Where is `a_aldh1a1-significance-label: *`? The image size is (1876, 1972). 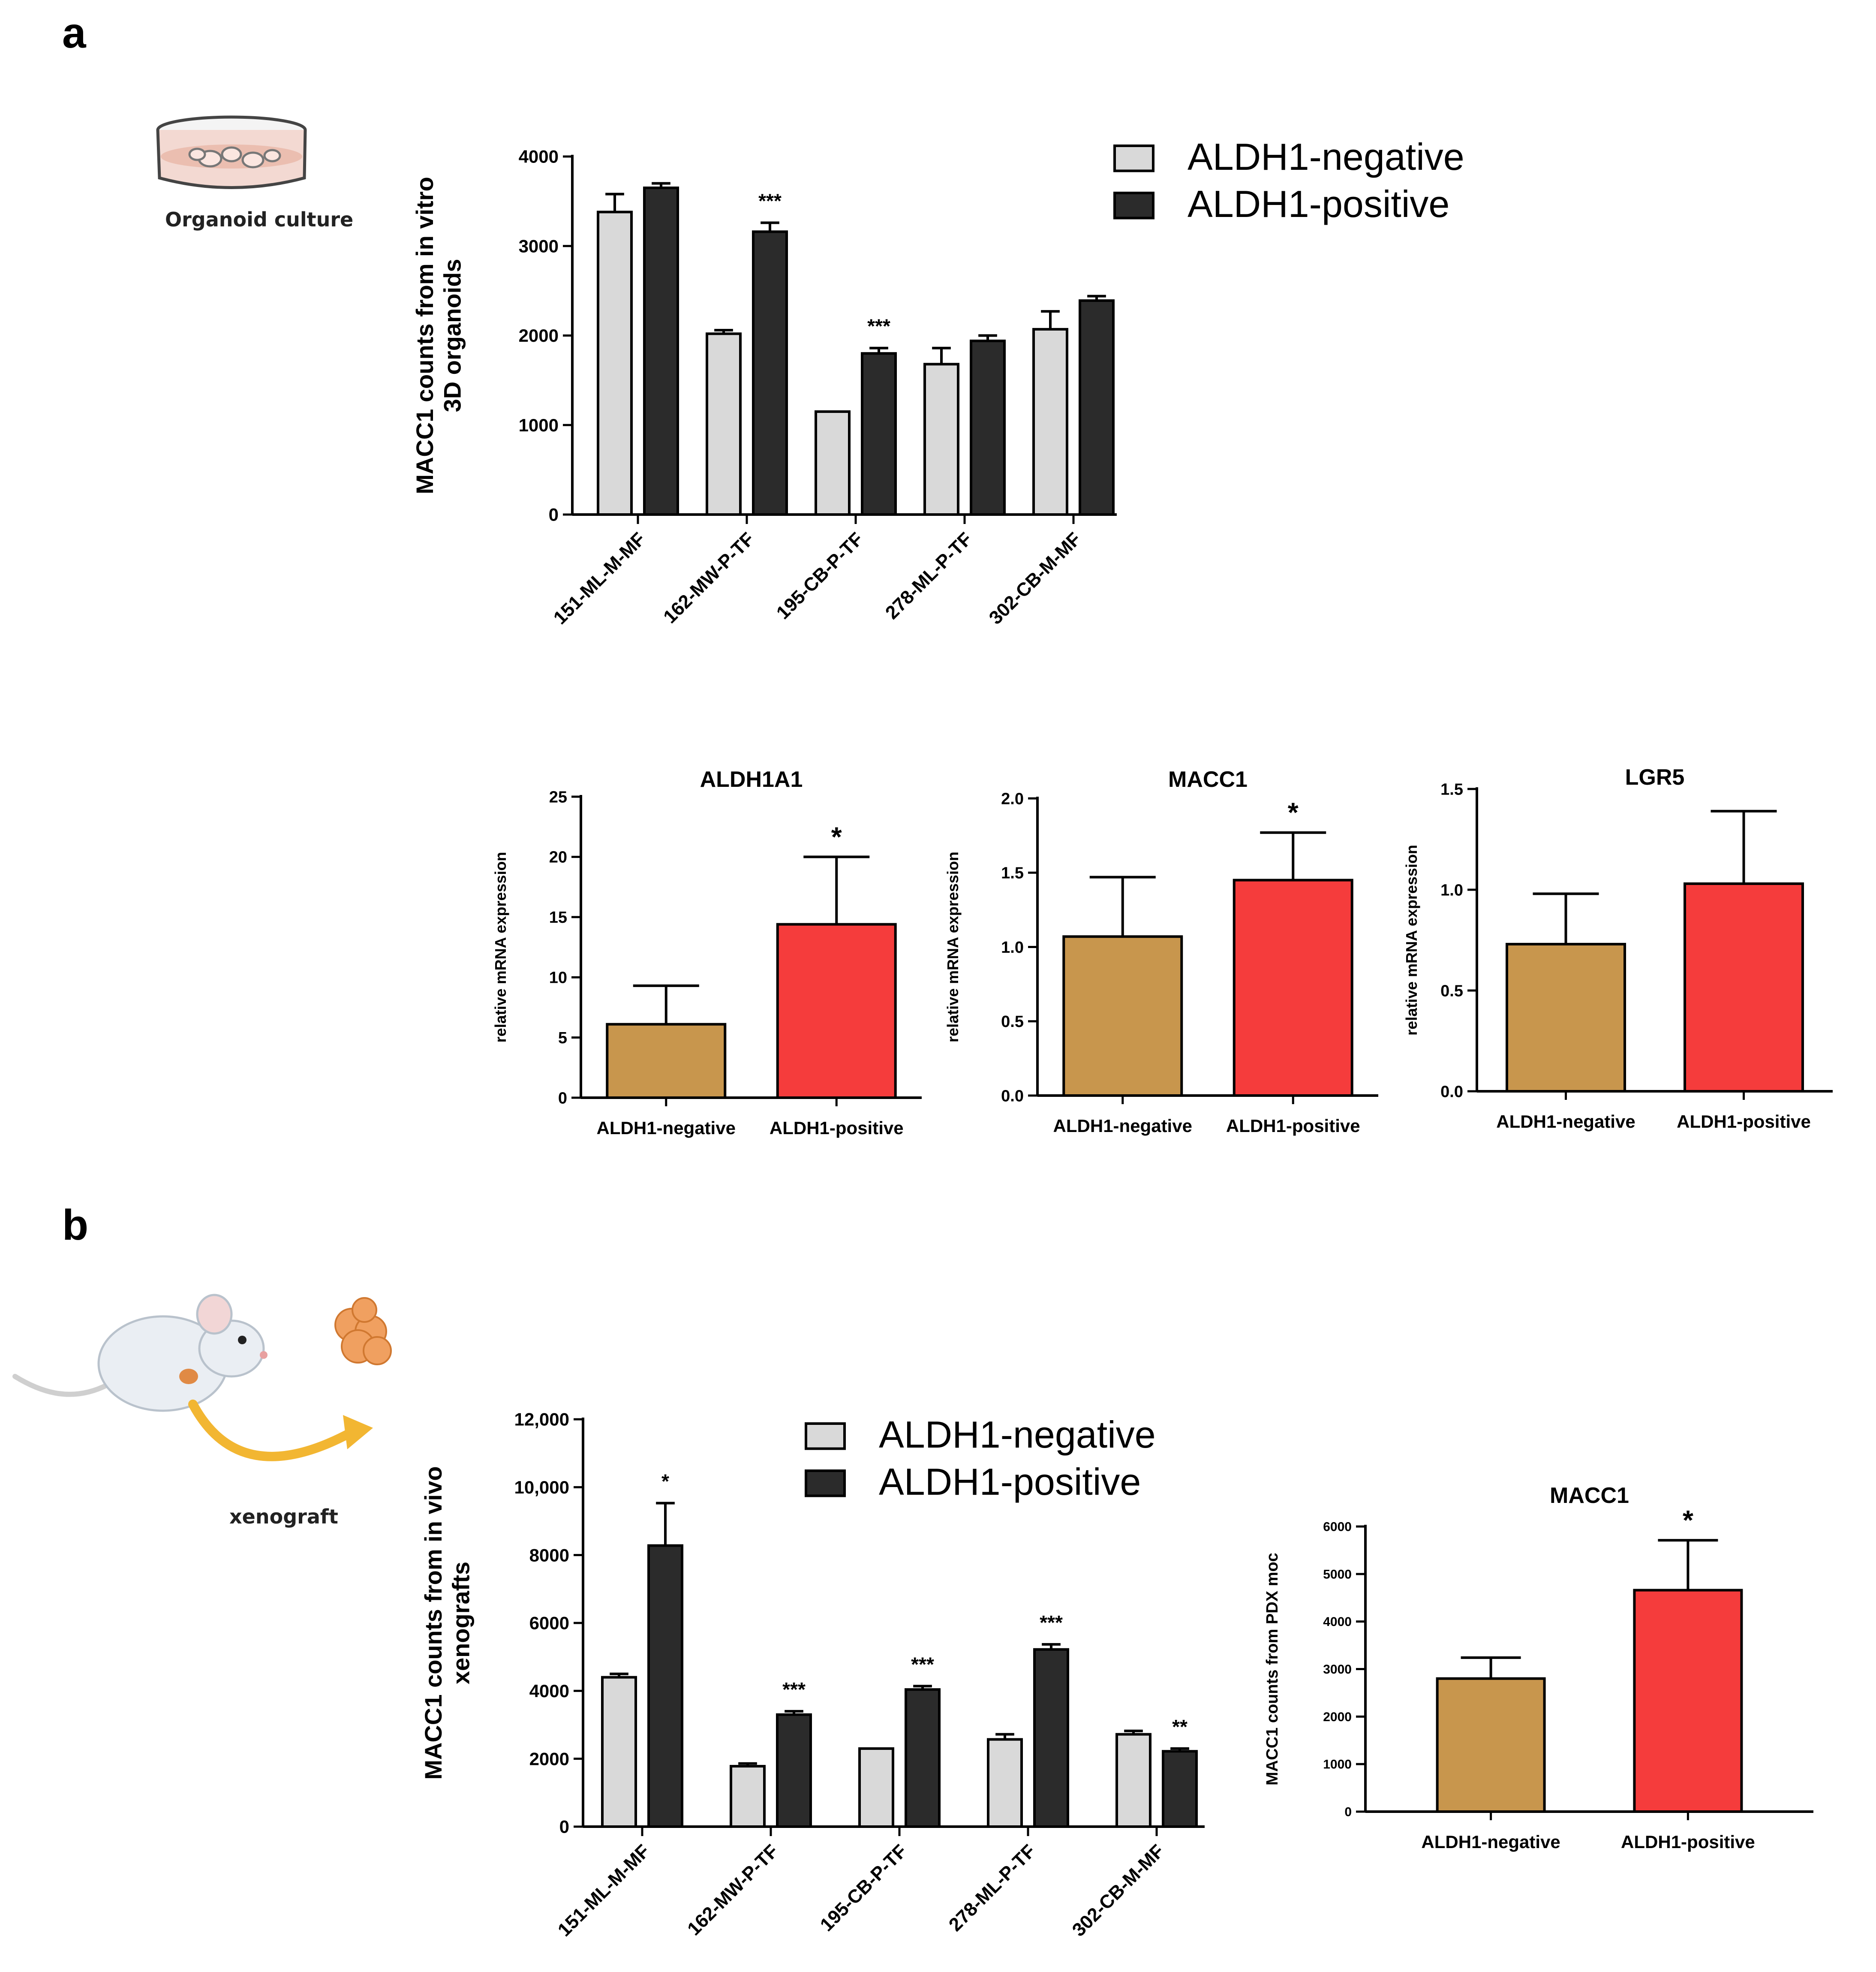
a_aldh1a1-significance-label: * is located at coordinates (837, 836).